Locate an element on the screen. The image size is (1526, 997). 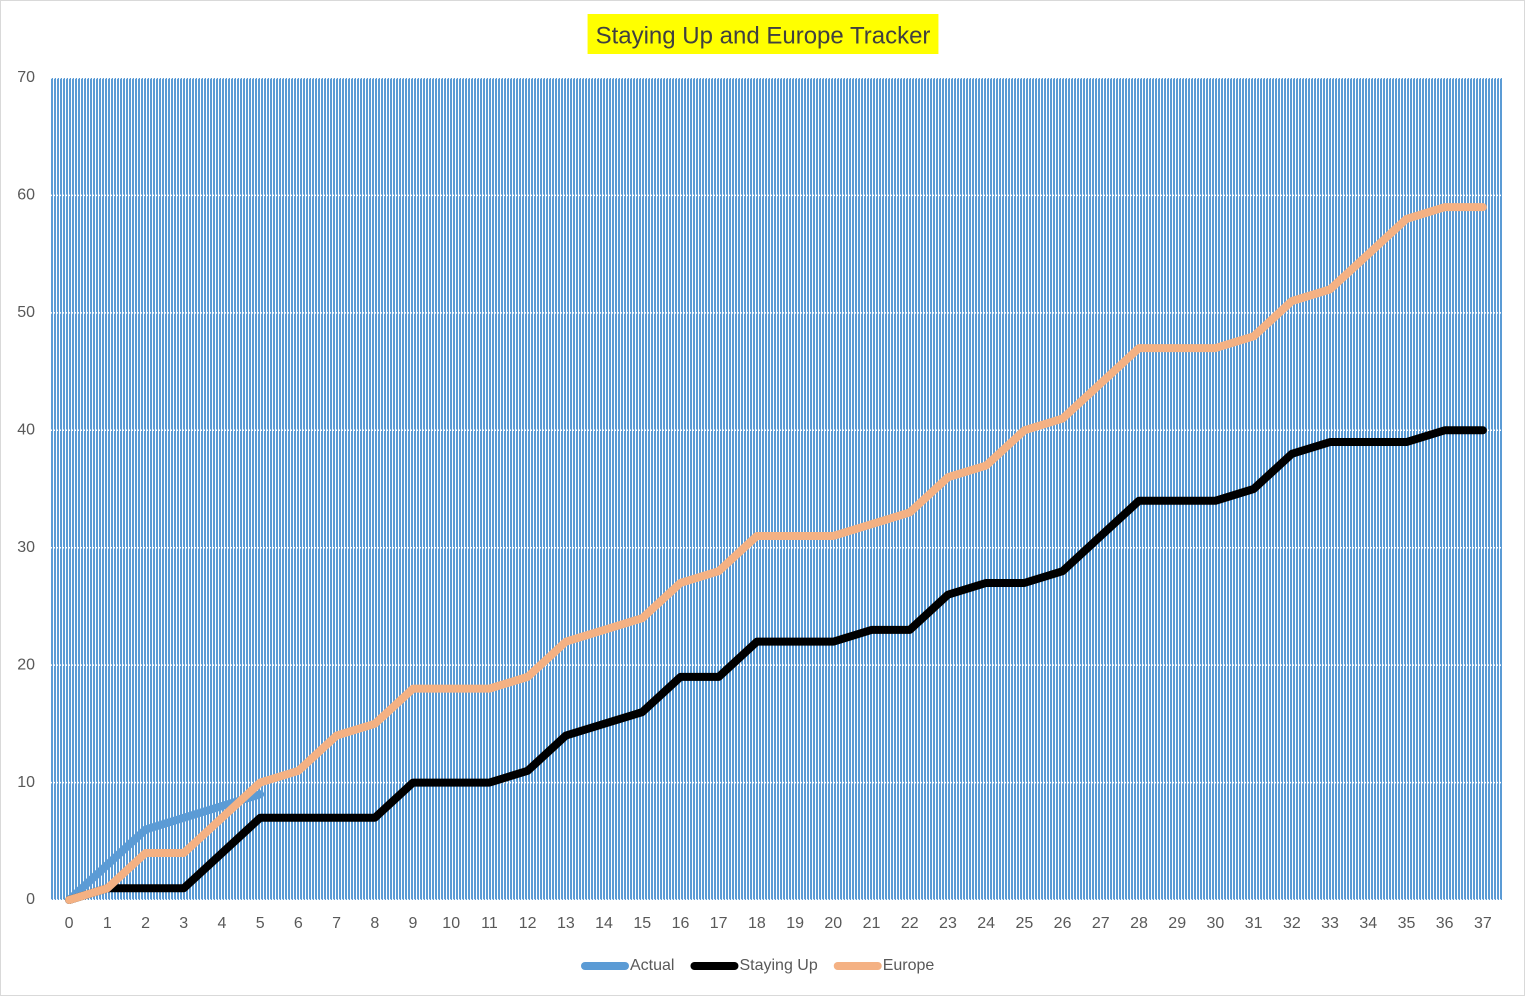
x-tick-label: 34 is located at coordinates (1368, 923).